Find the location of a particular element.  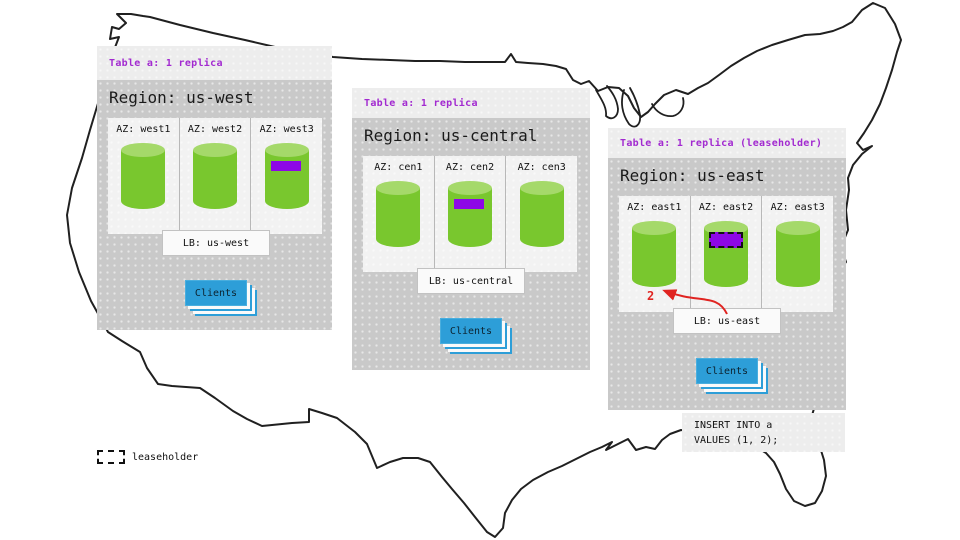

load-balancer-box: LB: us-west is located at coordinates (216, 243).